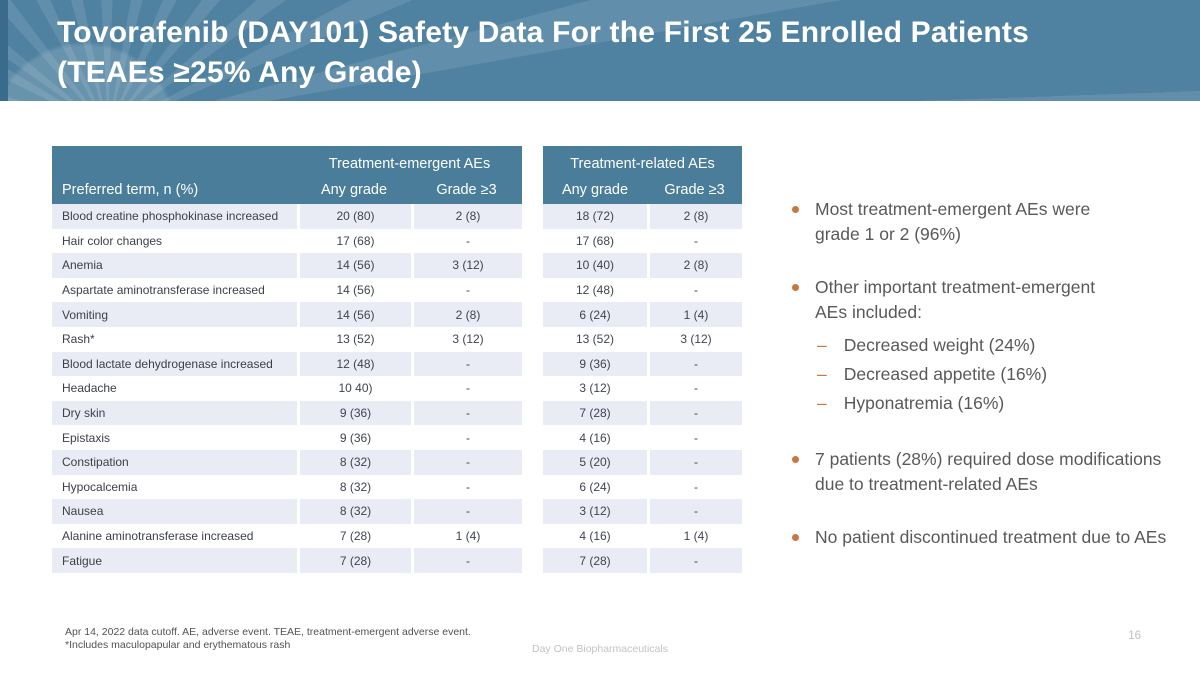 This screenshot has height=675, width=1200. What do you see at coordinates (354, 364) in the screenshot?
I see `cell-te-any-grade: 12 (48)` at bounding box center [354, 364].